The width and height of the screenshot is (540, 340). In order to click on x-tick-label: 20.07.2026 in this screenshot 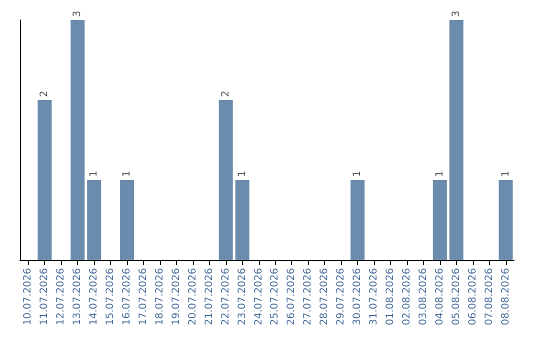, I will do `click(192, 297)`.